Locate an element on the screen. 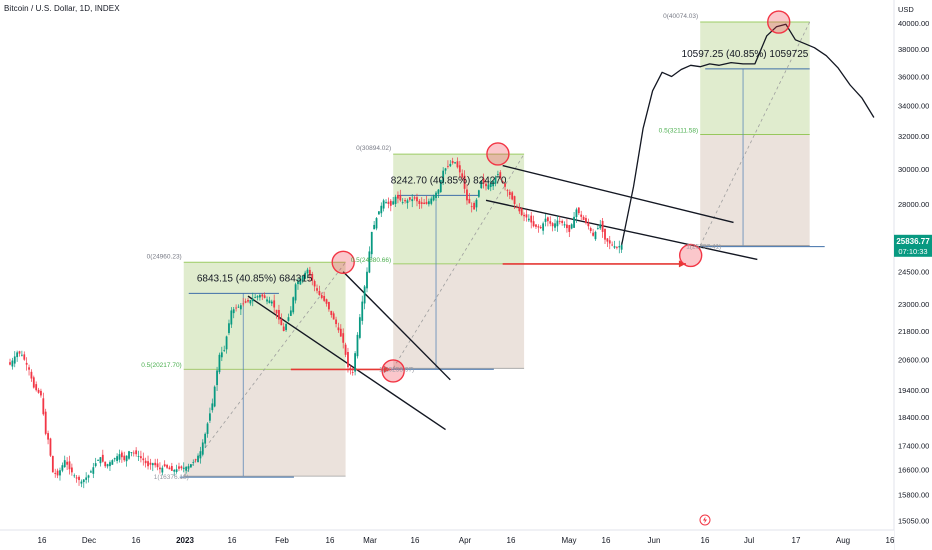  price-tick-label: 34000.00 is located at coordinates (913, 105).